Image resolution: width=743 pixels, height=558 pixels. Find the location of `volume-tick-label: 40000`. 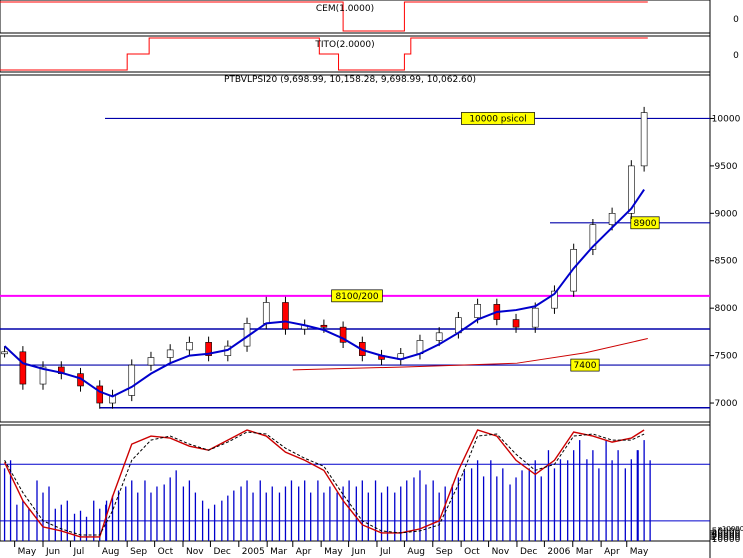

volume-tick-label: 40000 is located at coordinates (726, 534).